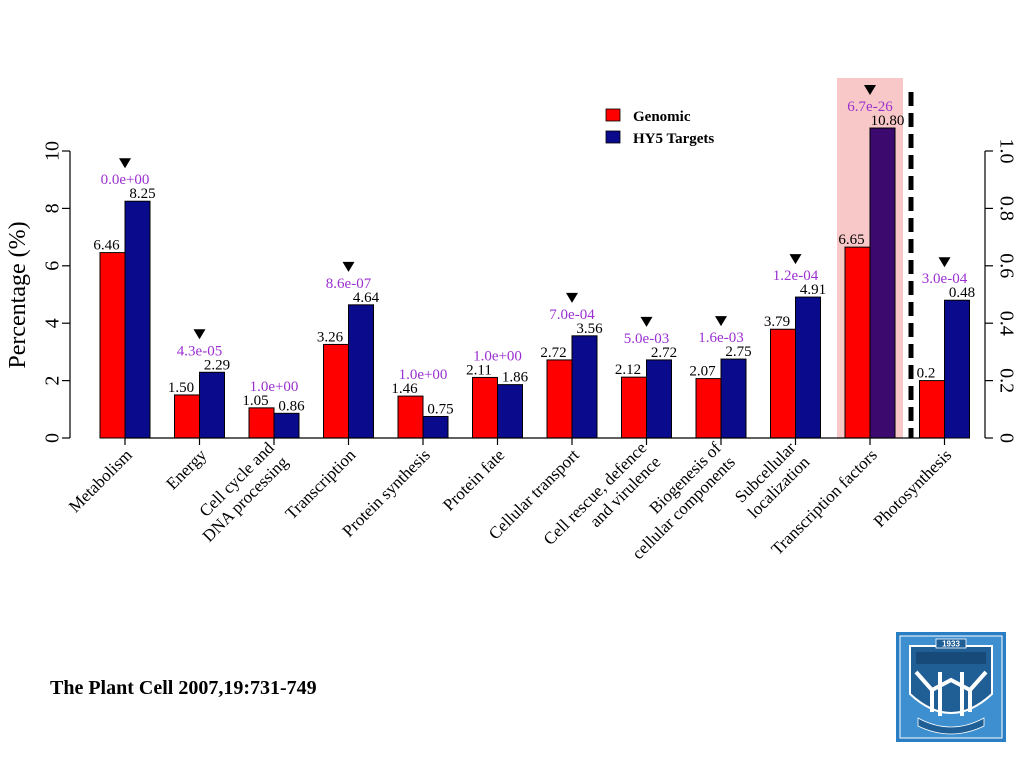 The width and height of the screenshot is (1024, 768). I want to click on logo-year: 1933, so click(951, 644).